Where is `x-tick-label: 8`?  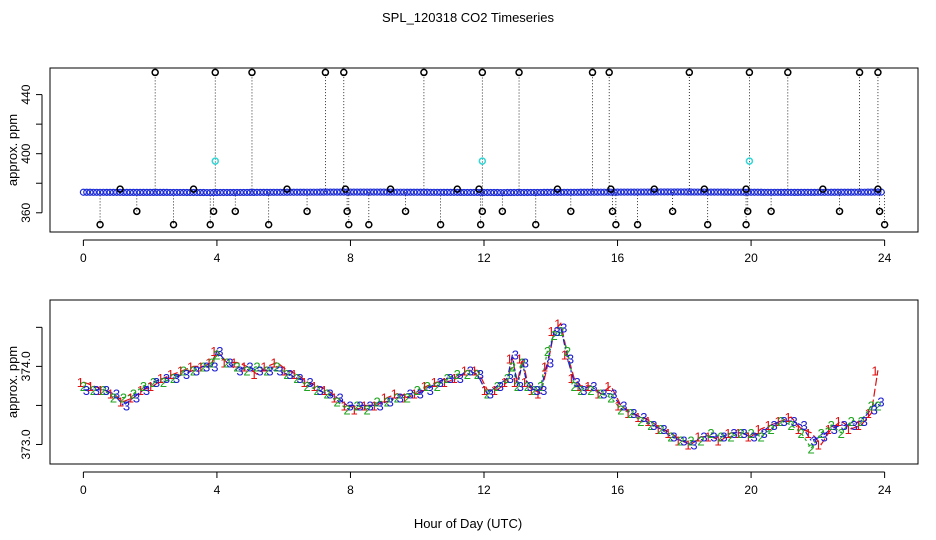
x-tick-label: 8 is located at coordinates (350, 258).